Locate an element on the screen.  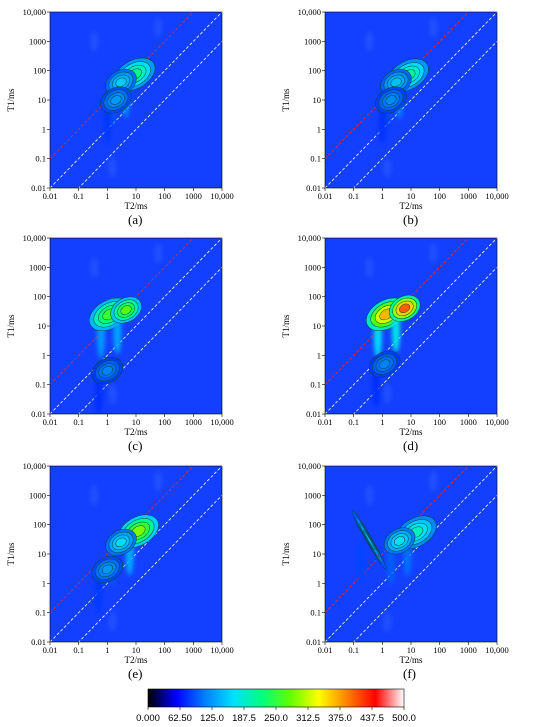
colorbar-tick-label: 187.5 is located at coordinates (244, 718).